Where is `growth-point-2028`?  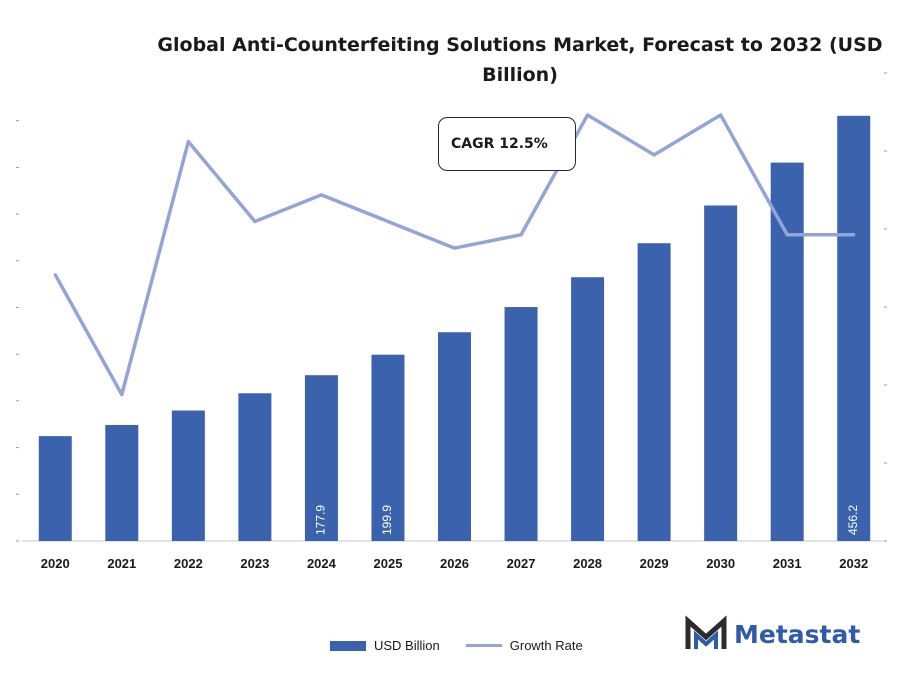 growth-point-2028 is located at coordinates (587, 115).